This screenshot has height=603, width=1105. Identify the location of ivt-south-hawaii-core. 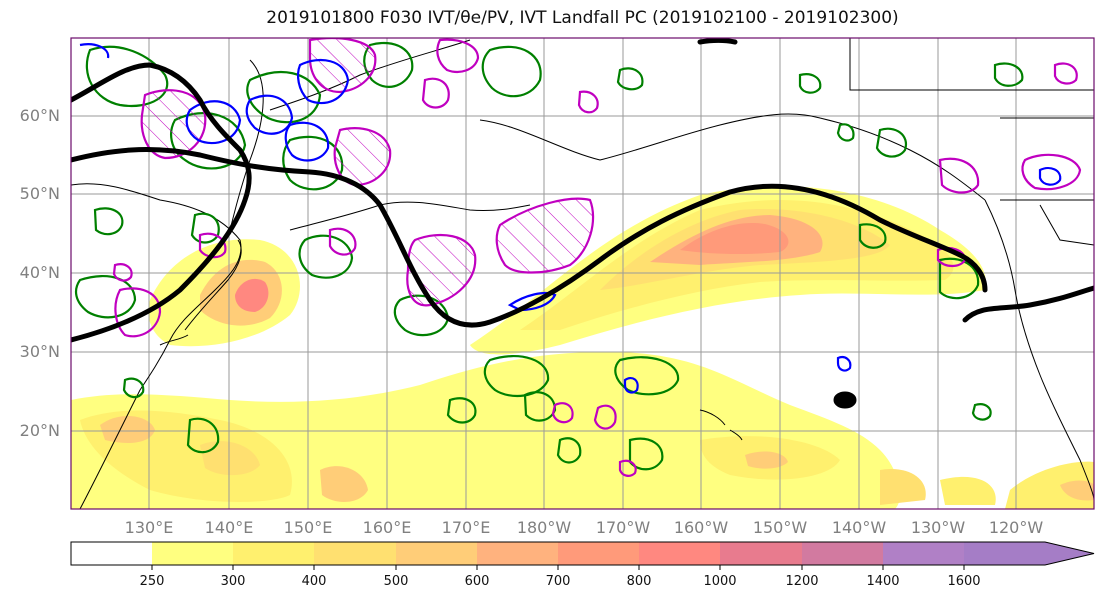
(766, 460).